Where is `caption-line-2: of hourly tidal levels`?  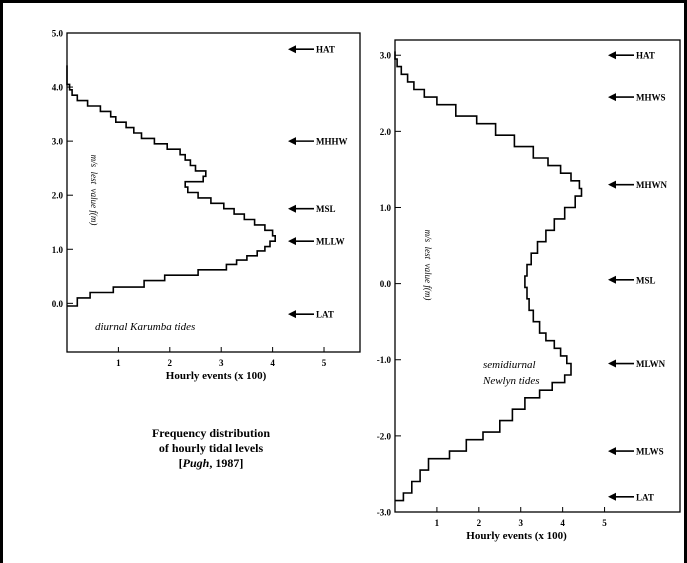 caption-line-2: of hourly tidal levels is located at coordinates (211, 448).